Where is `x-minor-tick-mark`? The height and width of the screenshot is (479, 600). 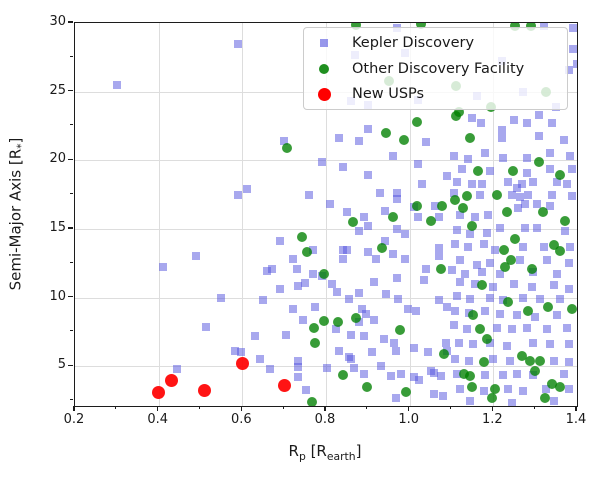
x-minor-tick-mark is located at coordinates (534, 407).